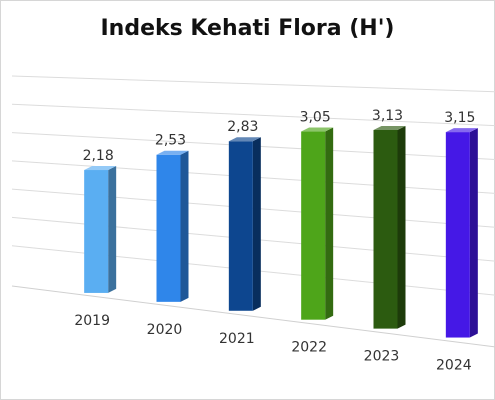  What do you see at coordinates (170, 141) in the screenshot?
I see `data-label: 2,53` at bounding box center [170, 141].